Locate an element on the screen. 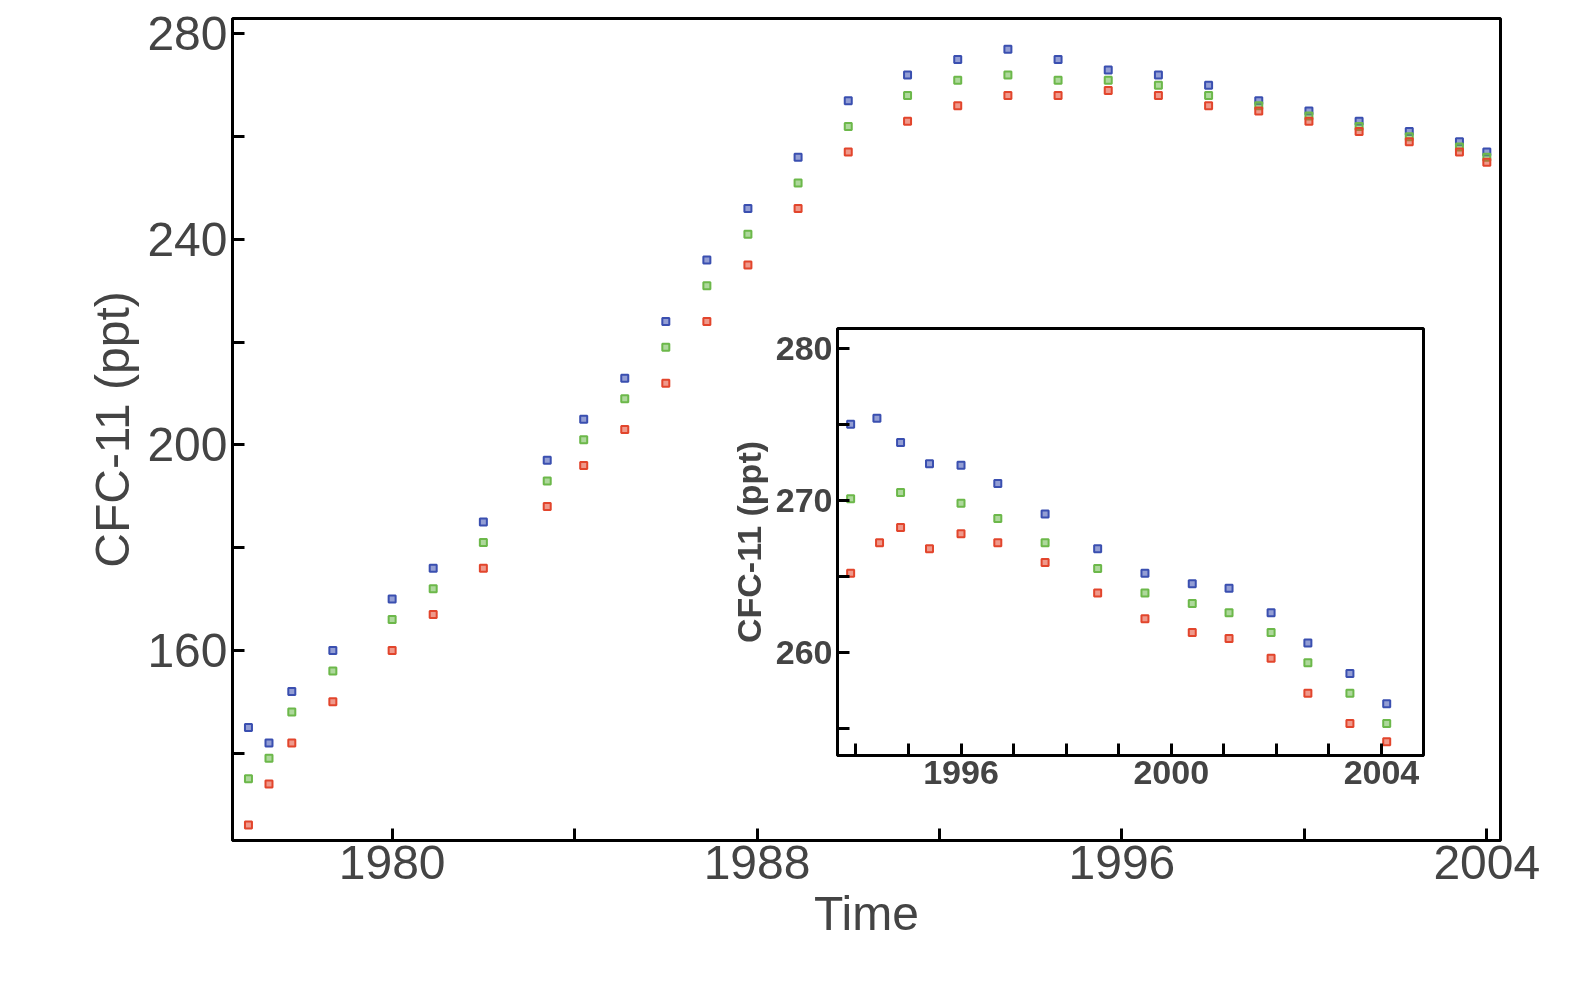 The width and height of the screenshot is (1580, 997). y-tick-label: 200 is located at coordinates (187, 445).